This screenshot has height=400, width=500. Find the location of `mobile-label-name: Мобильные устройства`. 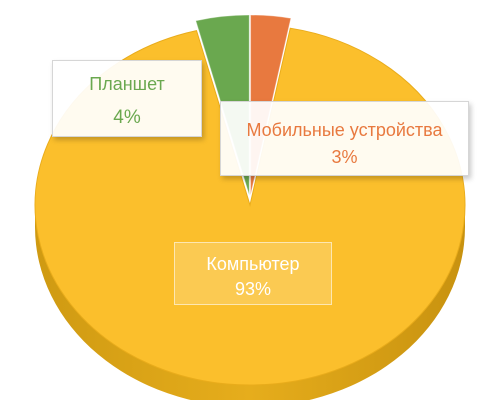

mobile-label-name: Мобильные устройства is located at coordinates (344, 130).